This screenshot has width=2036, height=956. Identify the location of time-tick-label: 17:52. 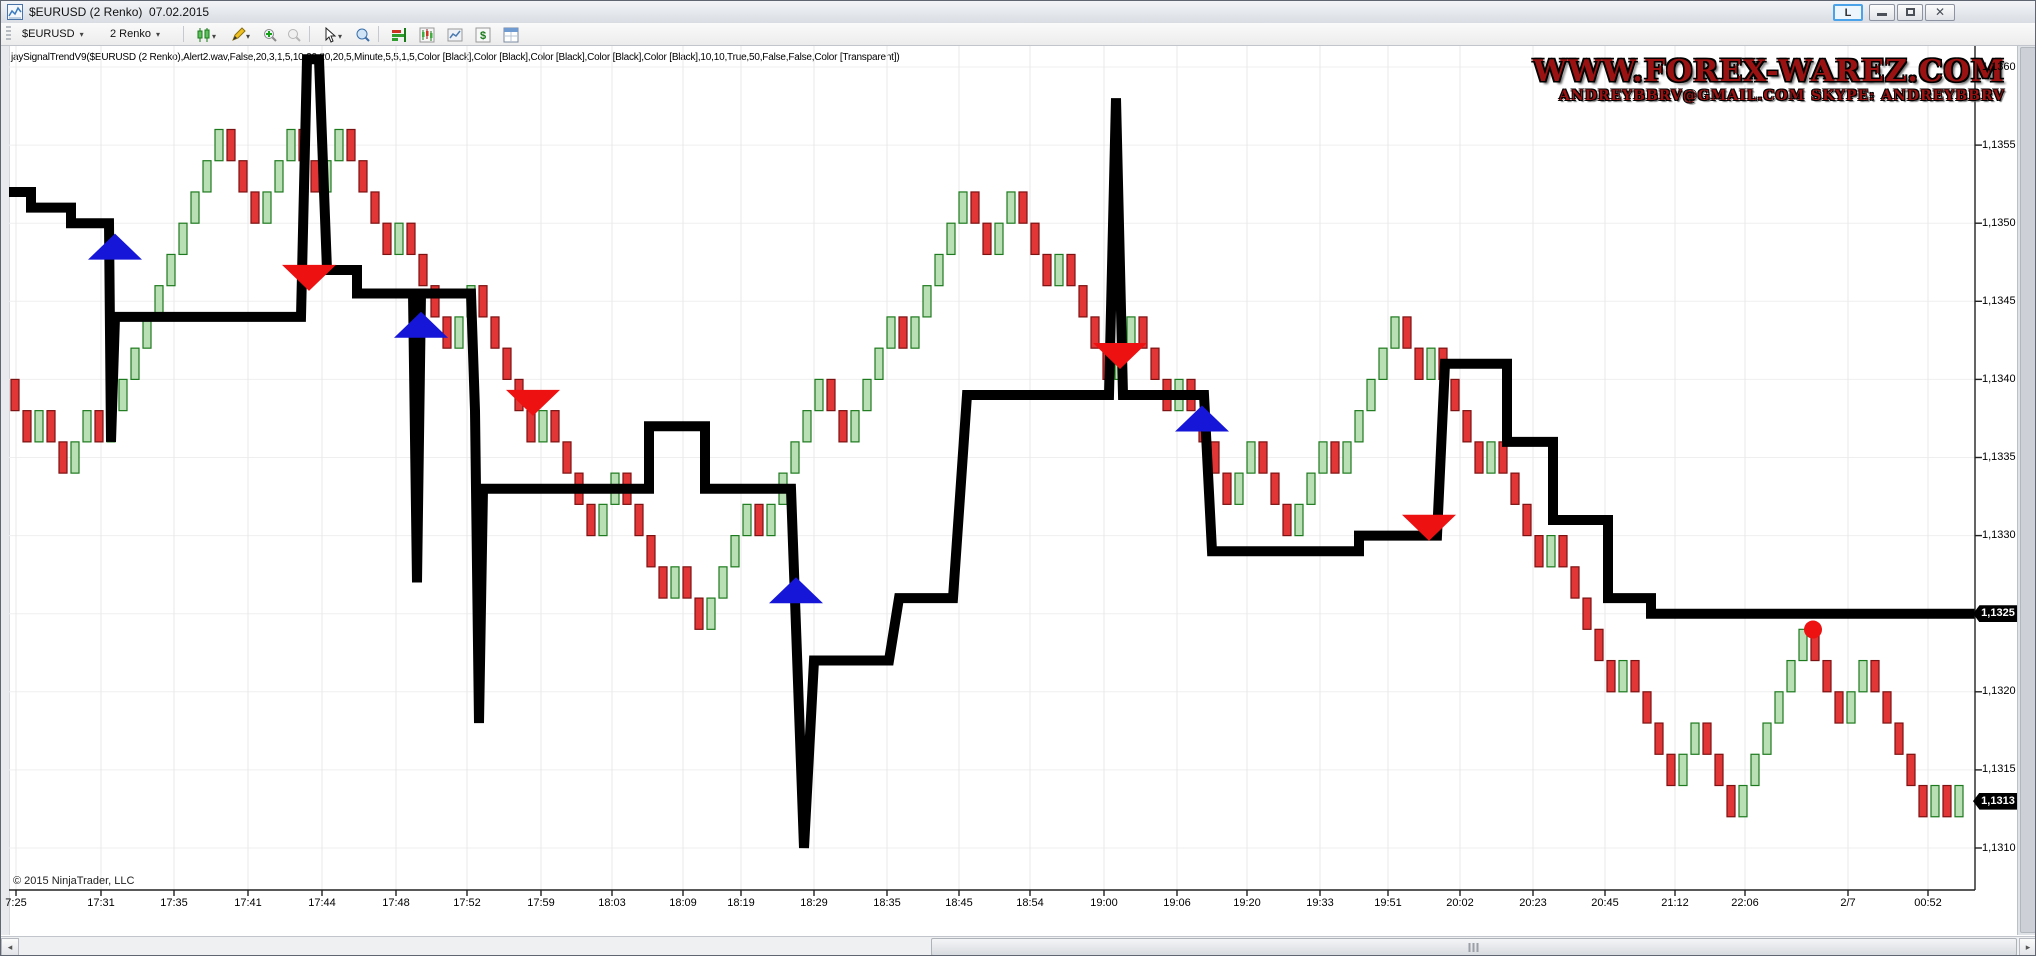
(467, 903).